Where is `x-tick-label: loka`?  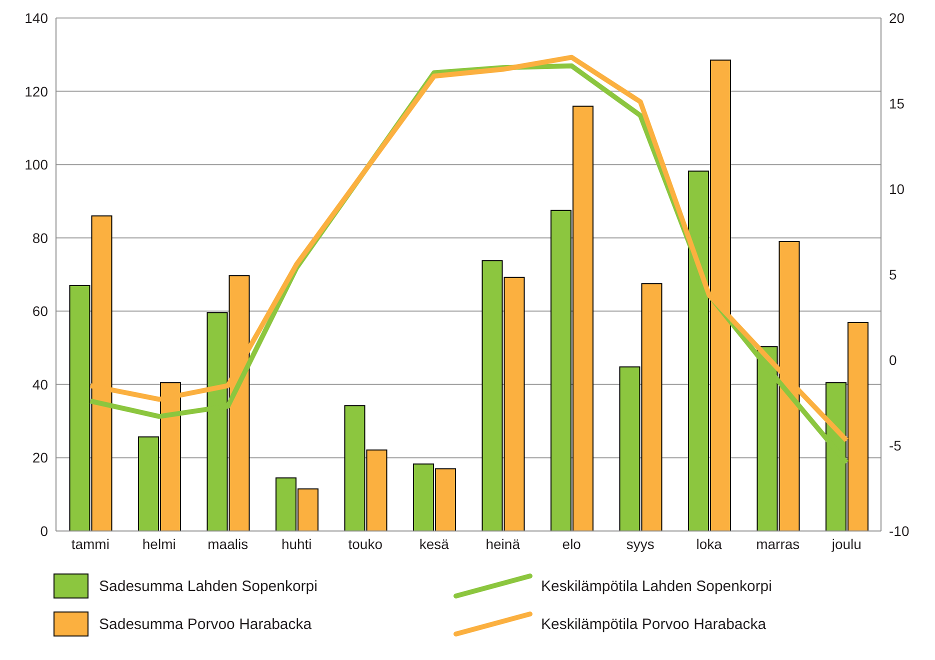
x-tick-label: loka is located at coordinates (709, 544).